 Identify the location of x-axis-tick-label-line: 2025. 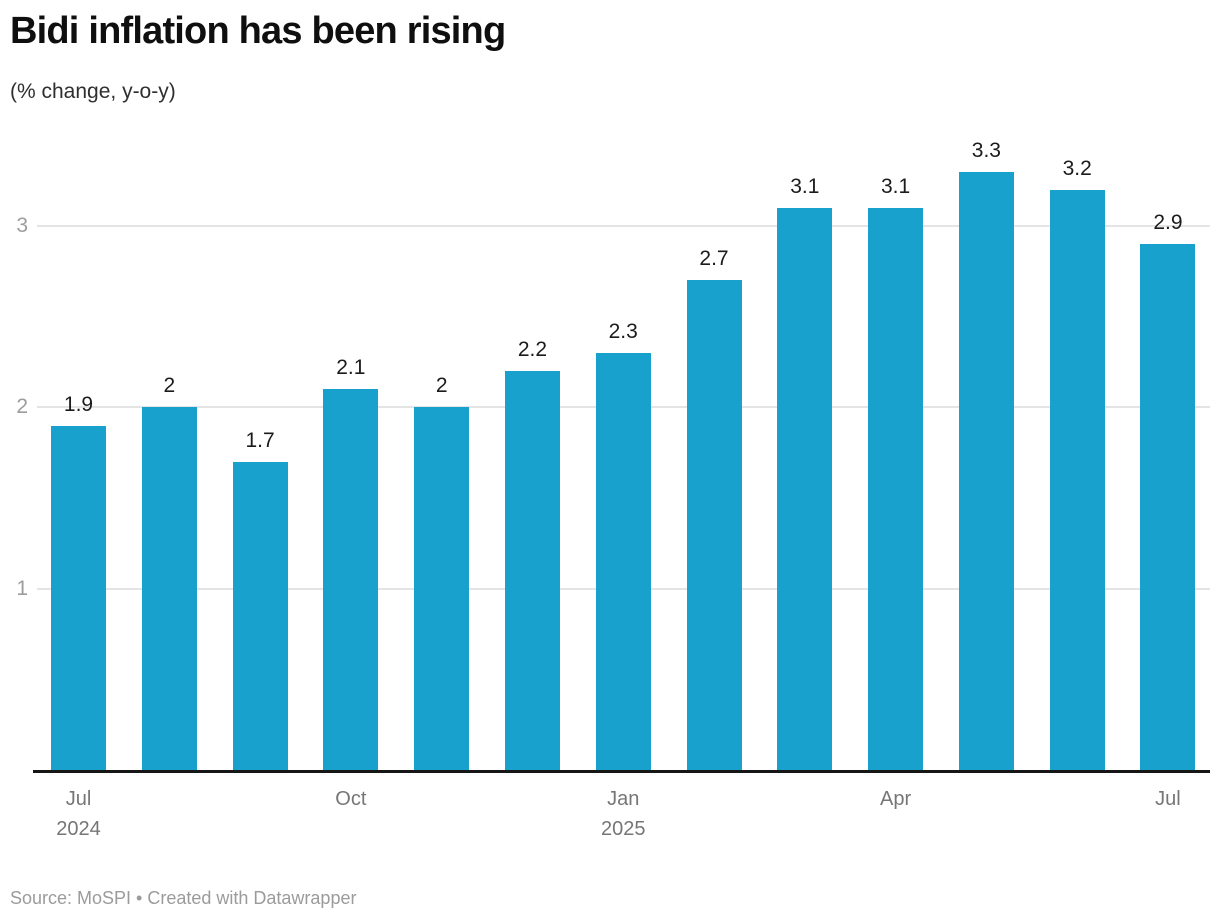
(623, 829).